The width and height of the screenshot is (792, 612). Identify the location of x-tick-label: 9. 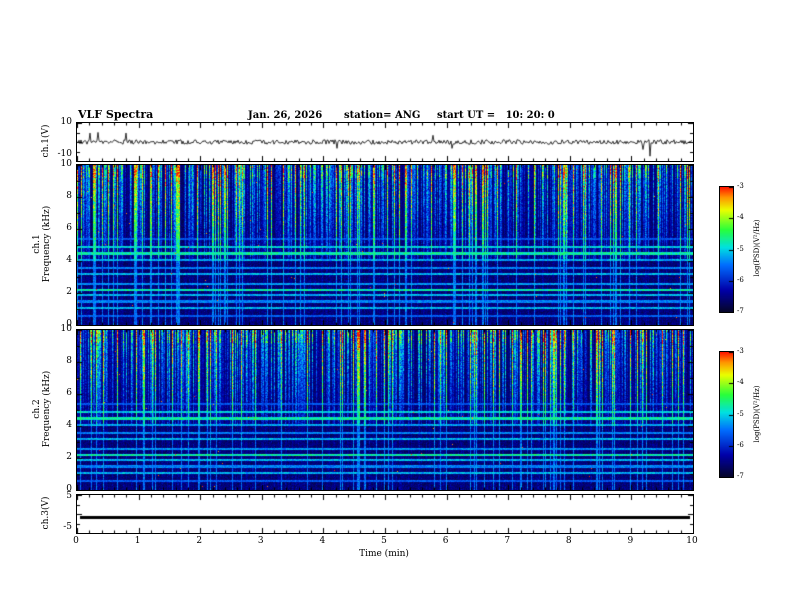
(630, 541).